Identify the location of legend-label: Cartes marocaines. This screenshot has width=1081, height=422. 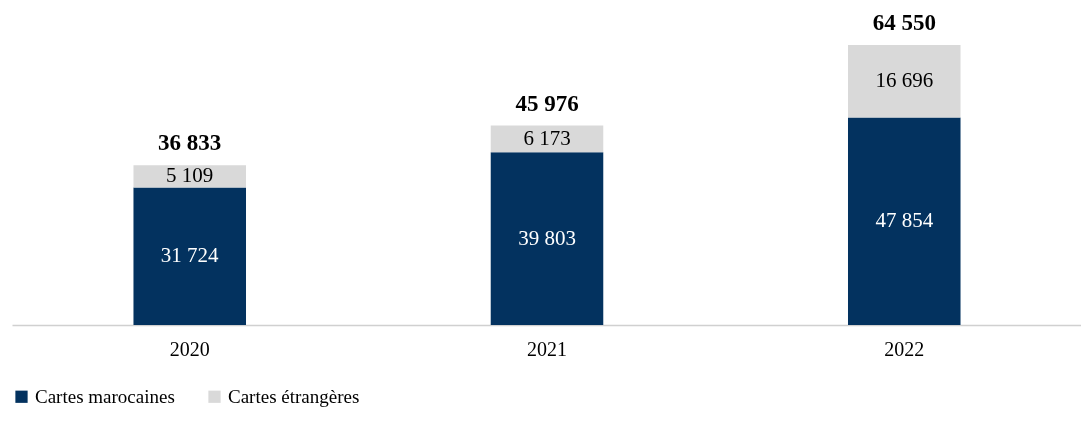
(105, 396).